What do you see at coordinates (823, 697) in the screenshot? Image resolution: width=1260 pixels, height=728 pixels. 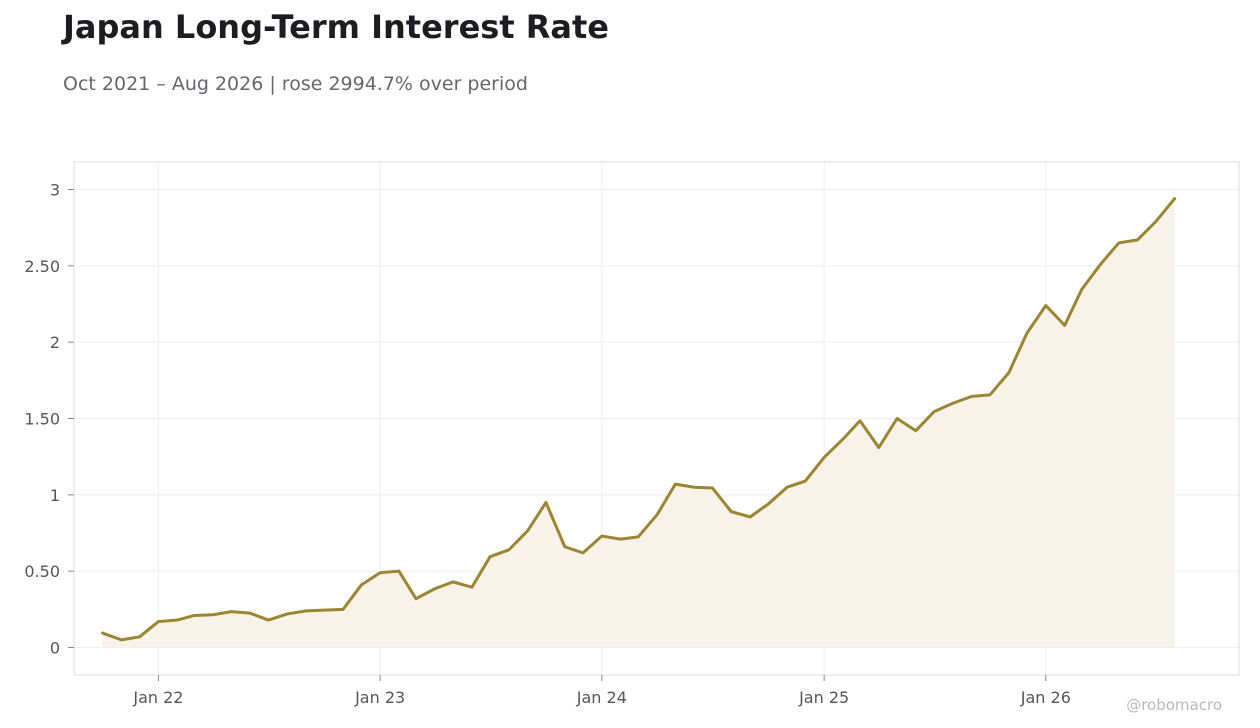 I see `x-tick-label: Jan 25` at bounding box center [823, 697].